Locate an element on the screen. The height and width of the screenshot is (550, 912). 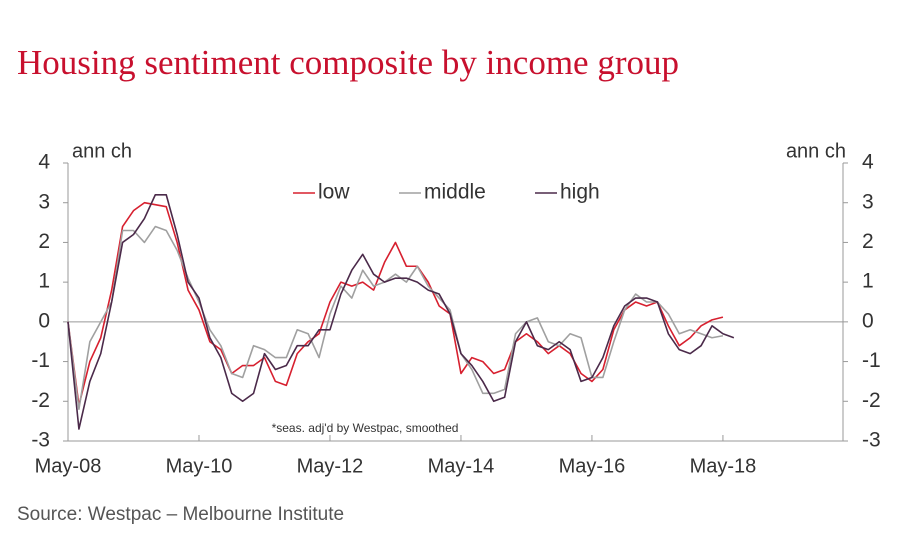
y-tick-label: 0 is located at coordinates (44, 320).